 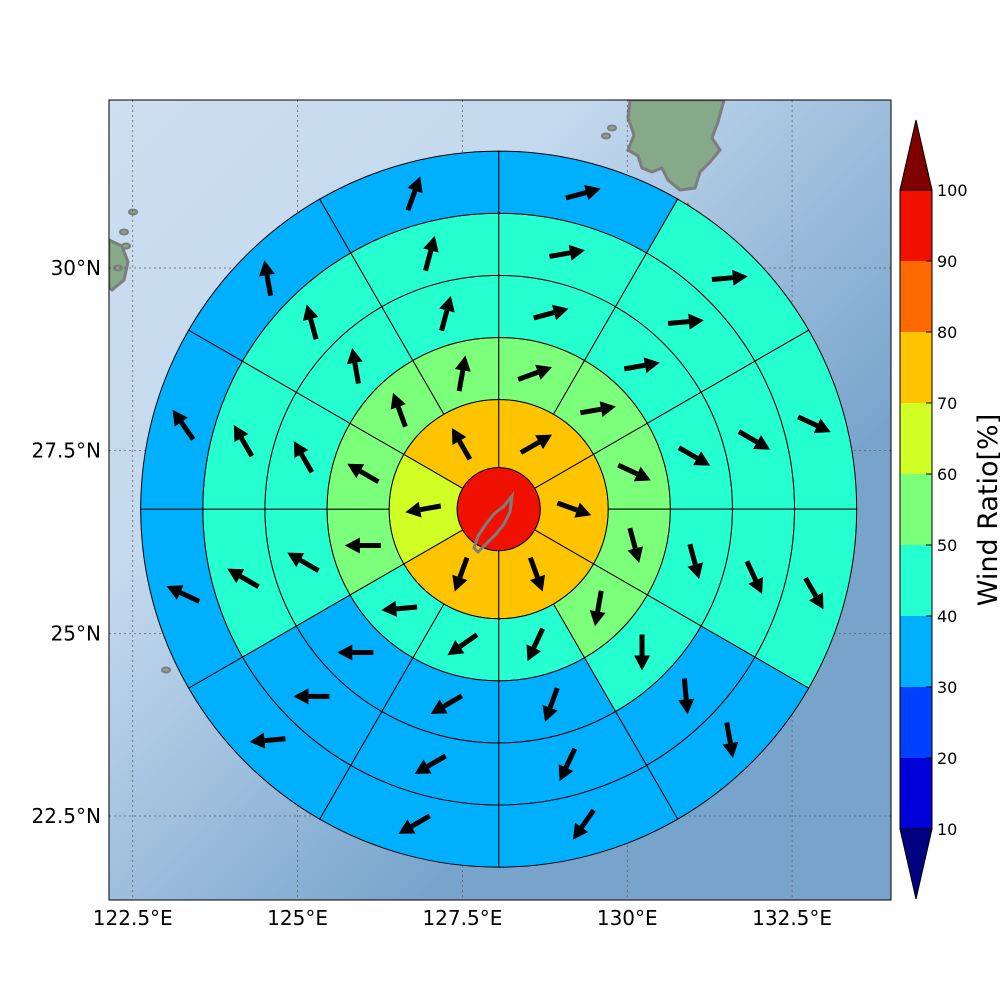 What do you see at coordinates (947, 474) in the screenshot?
I see `colorbar-tick-label: 60` at bounding box center [947, 474].